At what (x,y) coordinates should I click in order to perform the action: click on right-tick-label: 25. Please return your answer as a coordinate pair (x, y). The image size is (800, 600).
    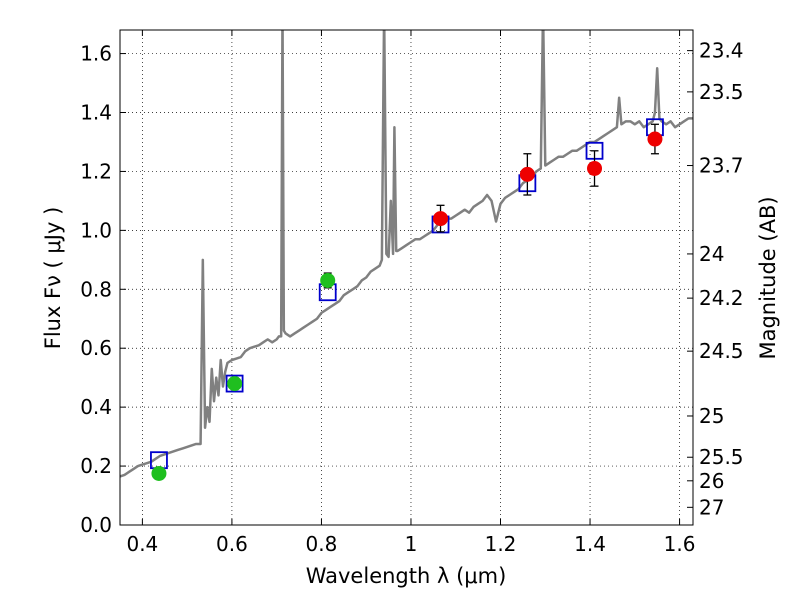
    Looking at the image, I should click on (711, 416).